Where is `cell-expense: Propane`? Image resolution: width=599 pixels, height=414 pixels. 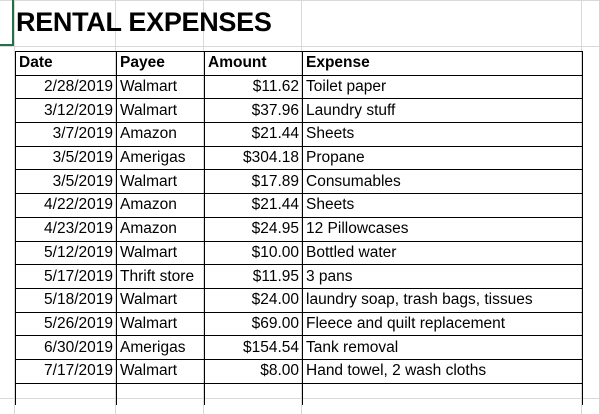 cell-expense: Propane is located at coordinates (442, 158).